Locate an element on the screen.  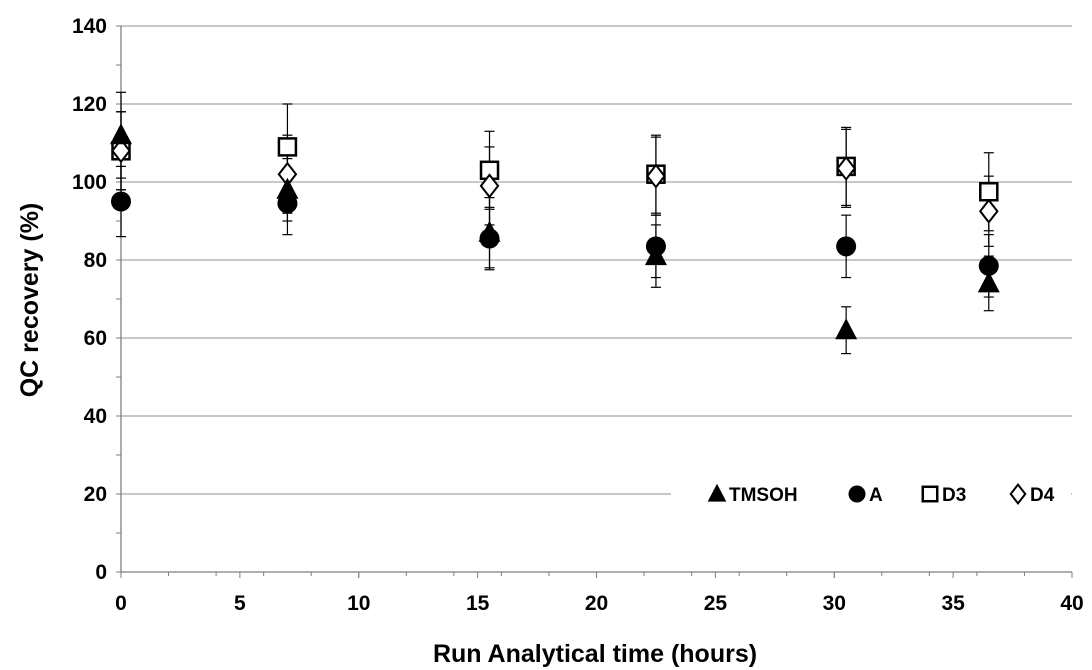
x-tick-label-30: 30 is located at coordinates (834, 603).